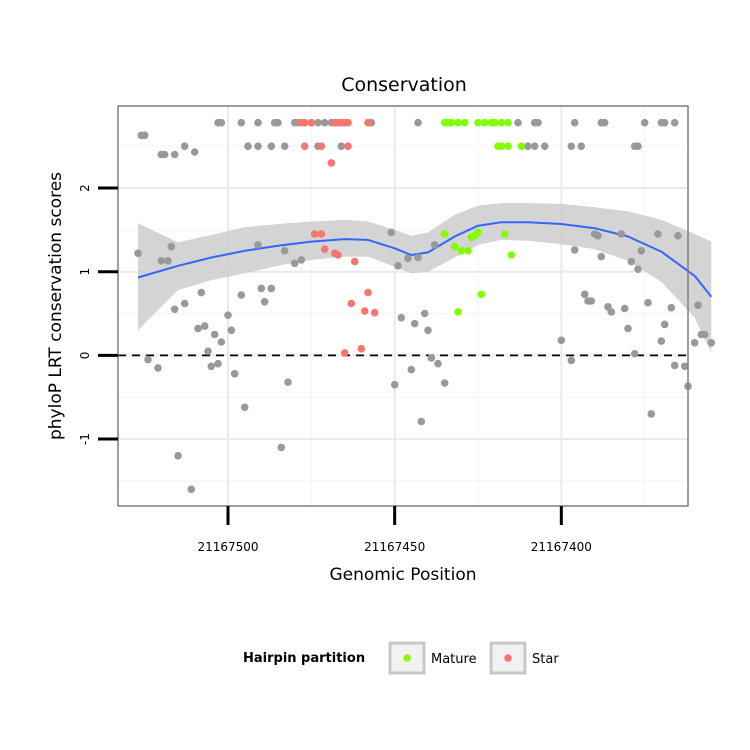  Describe the element at coordinates (85, 272) in the screenshot. I see `y-tick-label: 1` at that location.